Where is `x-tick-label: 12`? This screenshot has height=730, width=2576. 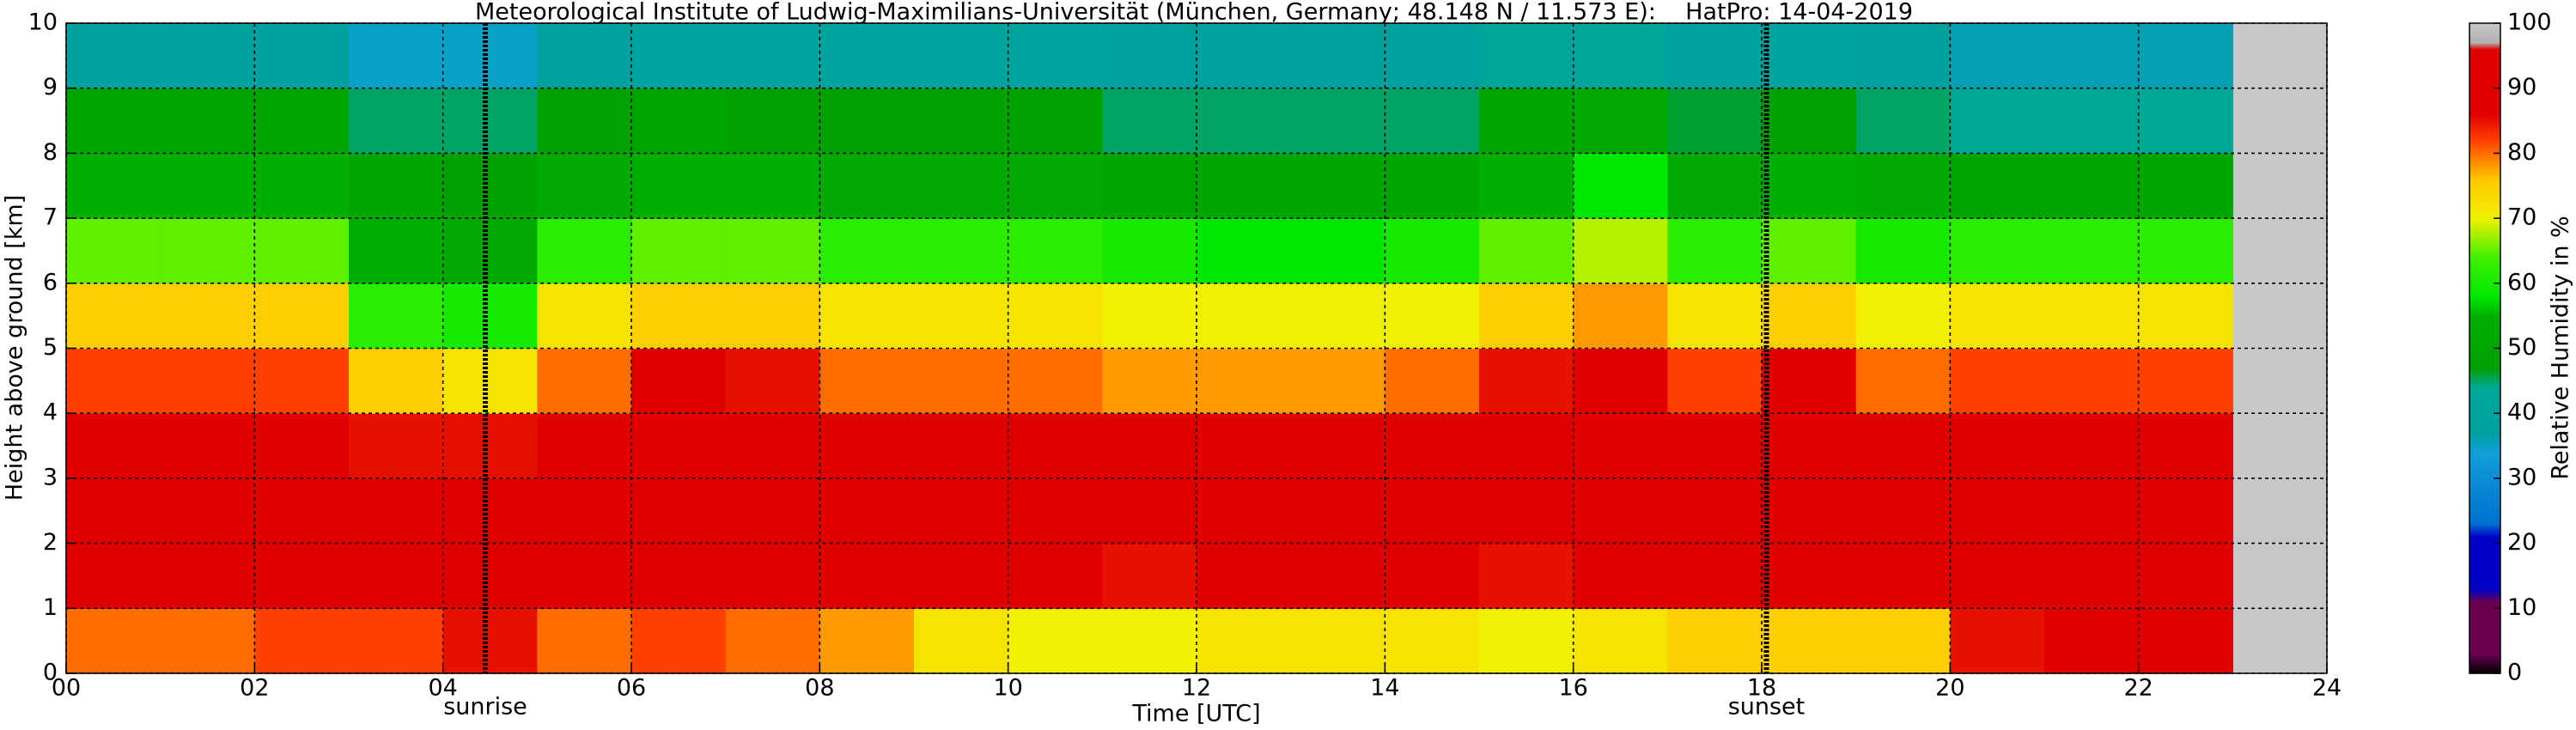 x-tick-label: 12 is located at coordinates (1196, 688).